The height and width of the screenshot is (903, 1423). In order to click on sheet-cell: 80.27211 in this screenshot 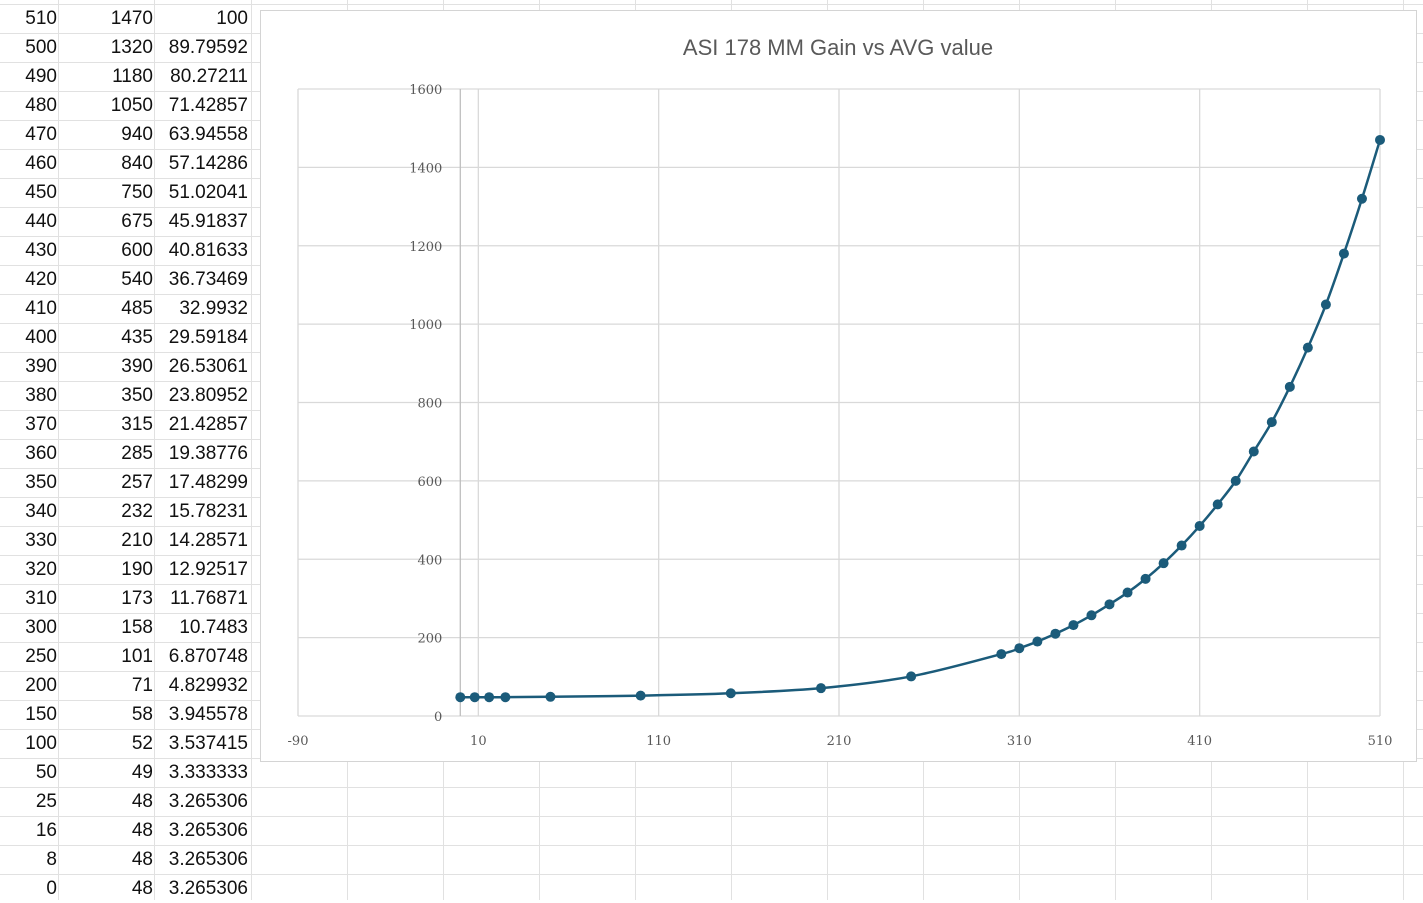, I will do `click(209, 76)`.